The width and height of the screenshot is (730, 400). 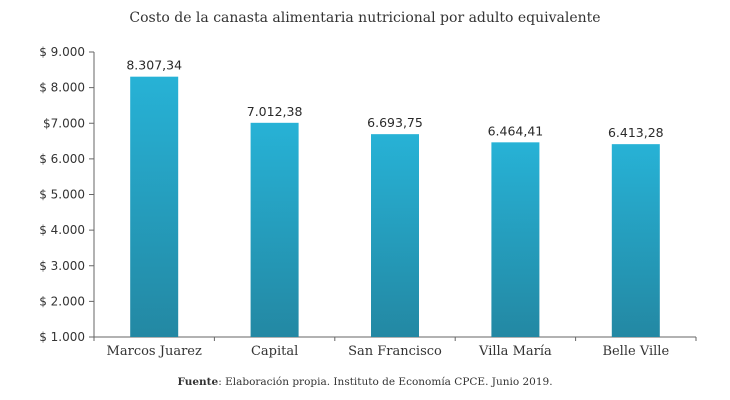 What do you see at coordinates (636, 132) in the screenshot?
I see `data-label: 6.413,28` at bounding box center [636, 132].